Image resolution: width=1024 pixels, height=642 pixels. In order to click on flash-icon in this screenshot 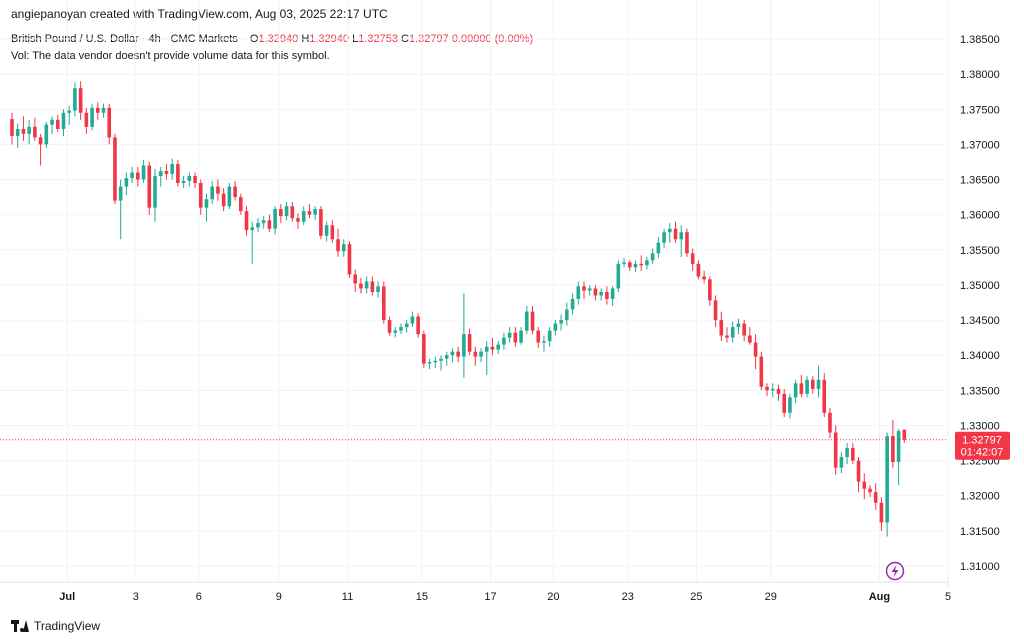, I will do `click(895, 571)`.